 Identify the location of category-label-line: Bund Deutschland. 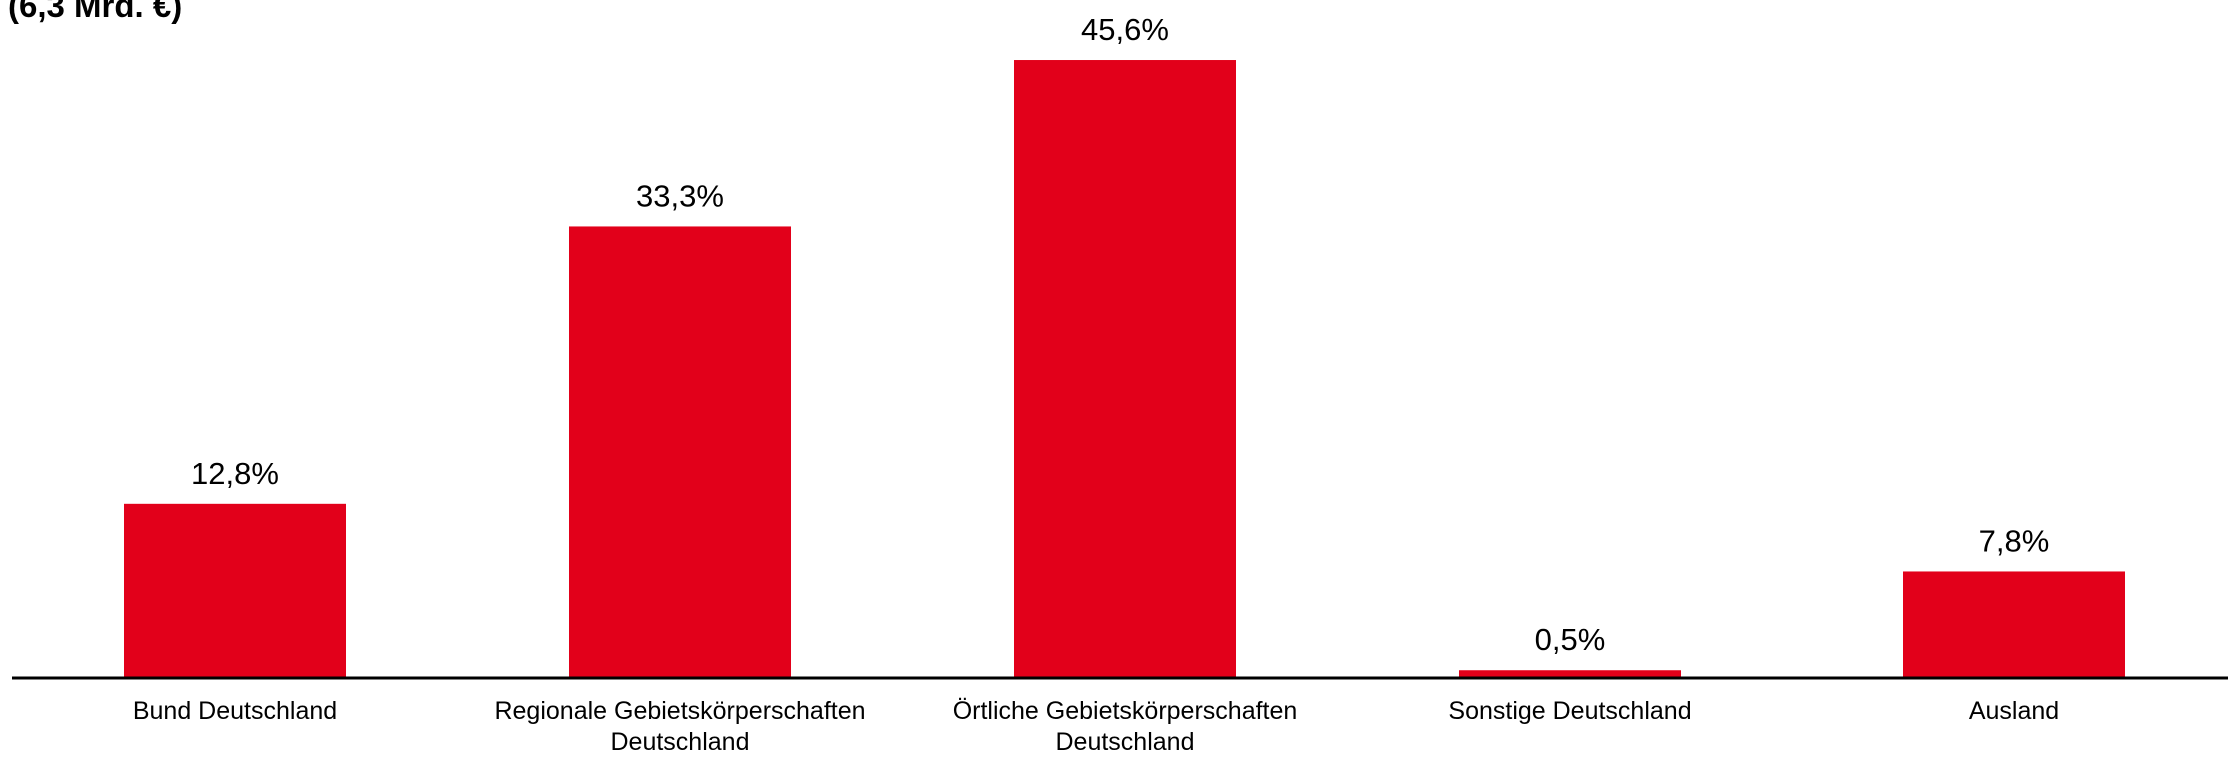
(235, 711).